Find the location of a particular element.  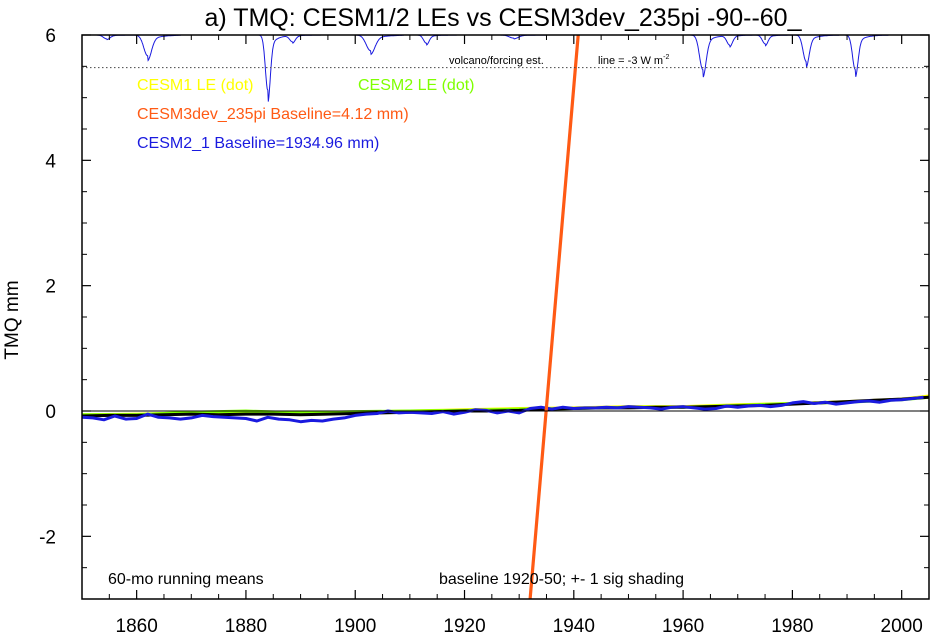

series-line-cesm3dev_235pi is located at coordinates (554, 317).